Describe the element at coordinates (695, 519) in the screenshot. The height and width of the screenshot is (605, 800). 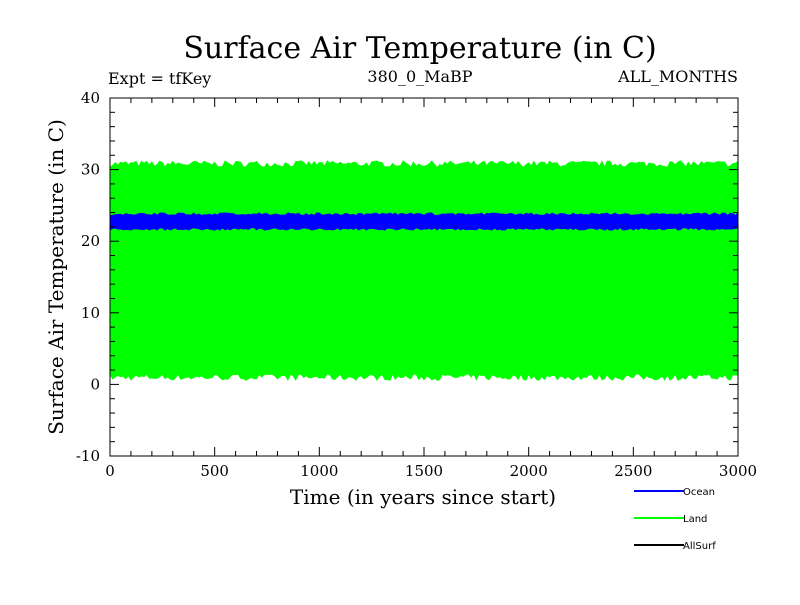
I see `legend-label-land: Land` at that location.